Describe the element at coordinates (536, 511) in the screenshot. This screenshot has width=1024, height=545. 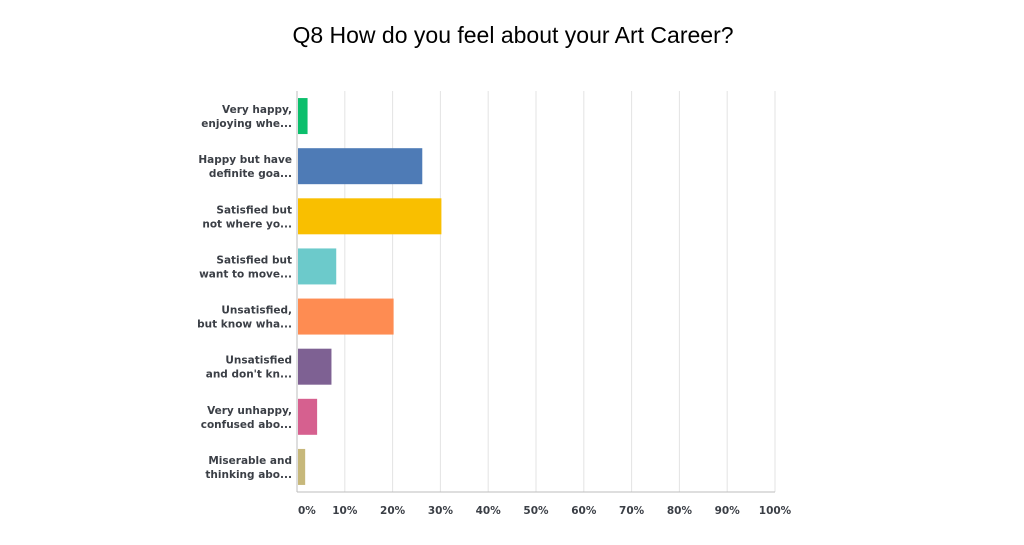
I see `x-tick-label: 50%` at that location.